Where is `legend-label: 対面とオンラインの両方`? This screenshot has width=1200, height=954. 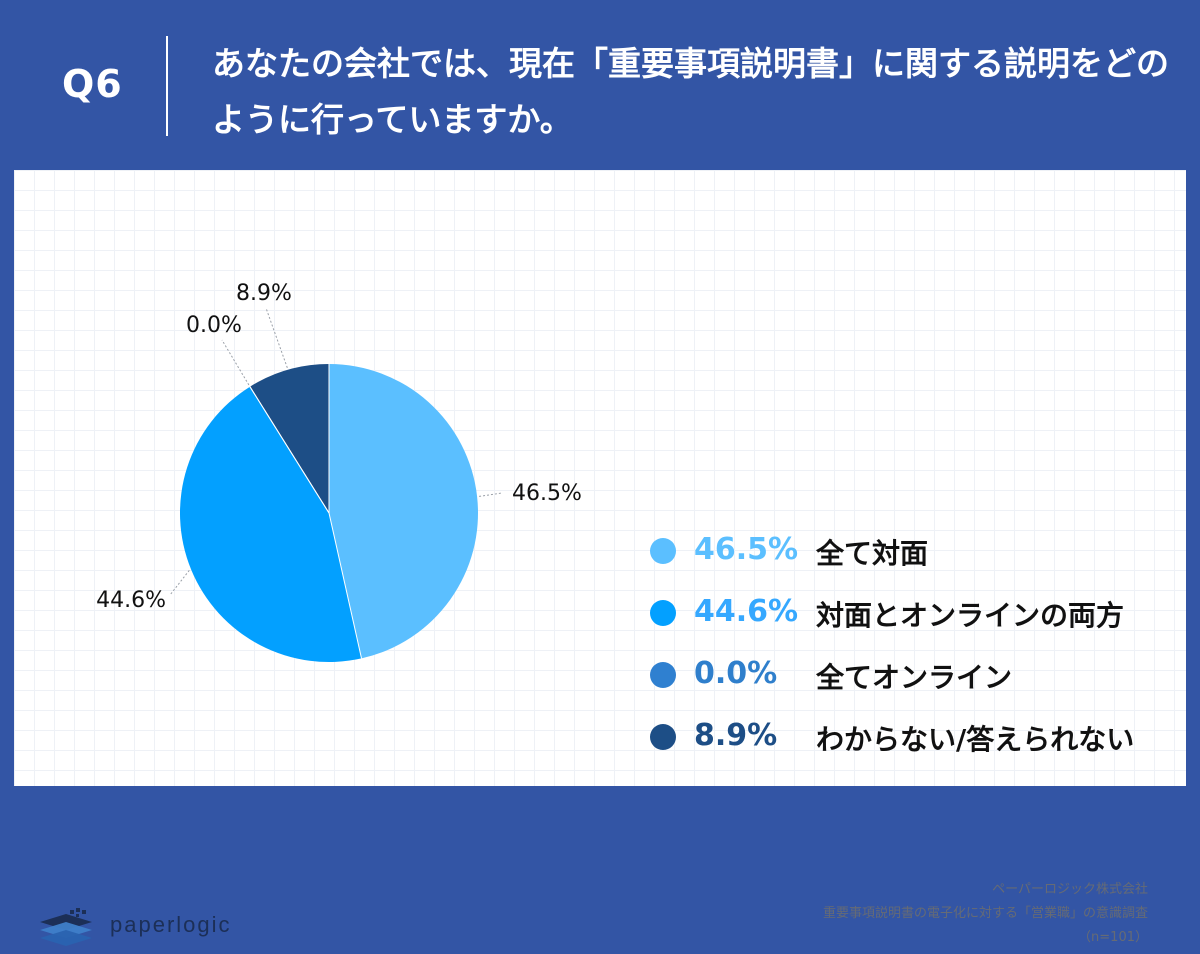
legend-label: 対面とオンラインの両方 is located at coordinates (970, 615).